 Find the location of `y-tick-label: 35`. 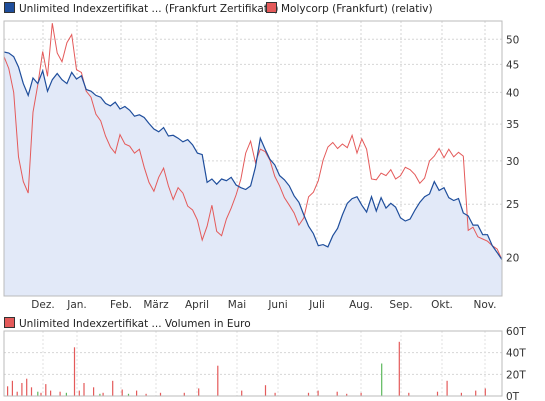

y-tick-label: 35 is located at coordinates (512, 125).